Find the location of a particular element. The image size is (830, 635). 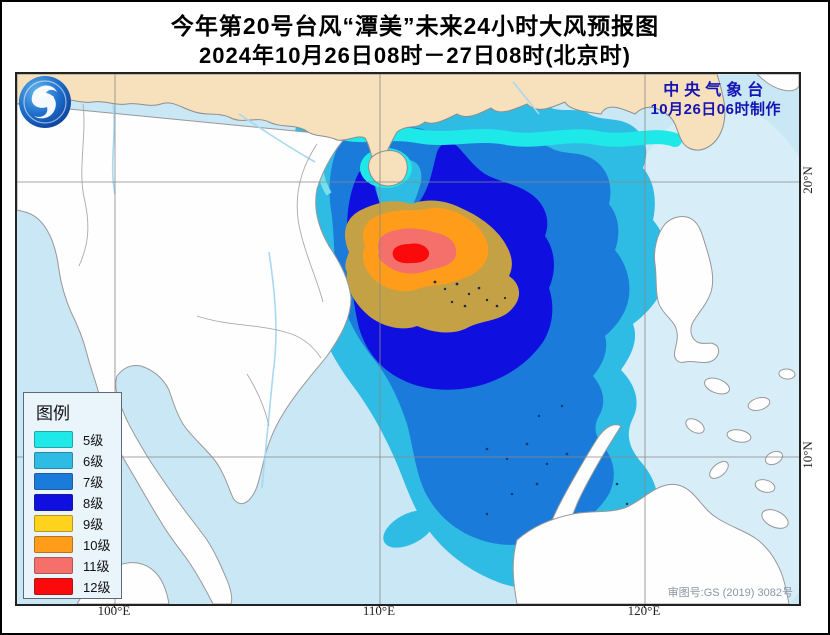

legend-label-grade12: 12级 is located at coordinates (97, 587).